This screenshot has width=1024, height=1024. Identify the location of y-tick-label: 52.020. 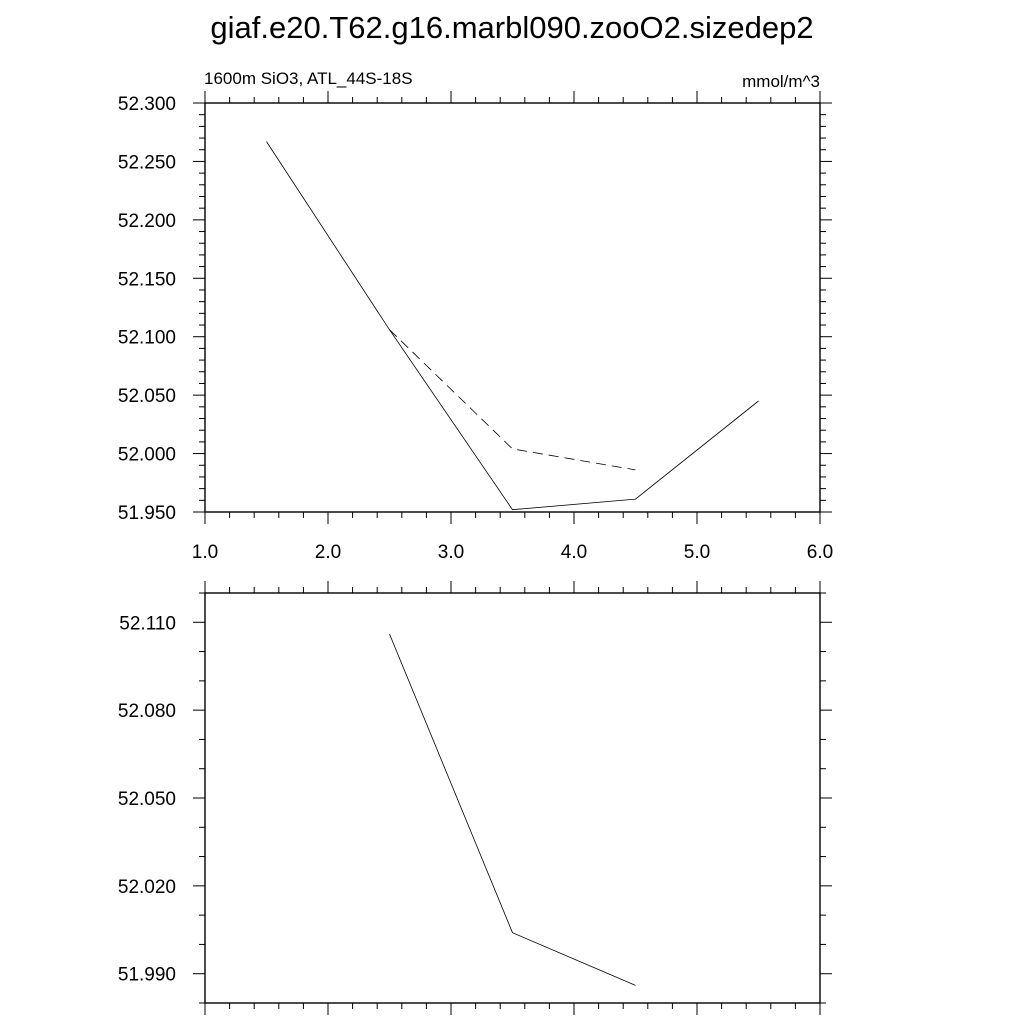
(147, 887).